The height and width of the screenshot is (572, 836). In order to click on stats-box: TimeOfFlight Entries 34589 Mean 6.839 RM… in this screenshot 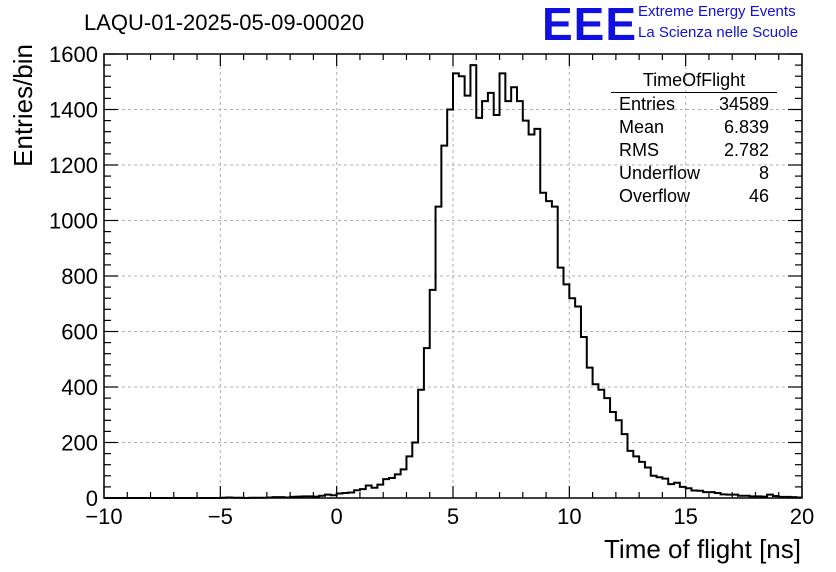, I will do `click(694, 139)`.